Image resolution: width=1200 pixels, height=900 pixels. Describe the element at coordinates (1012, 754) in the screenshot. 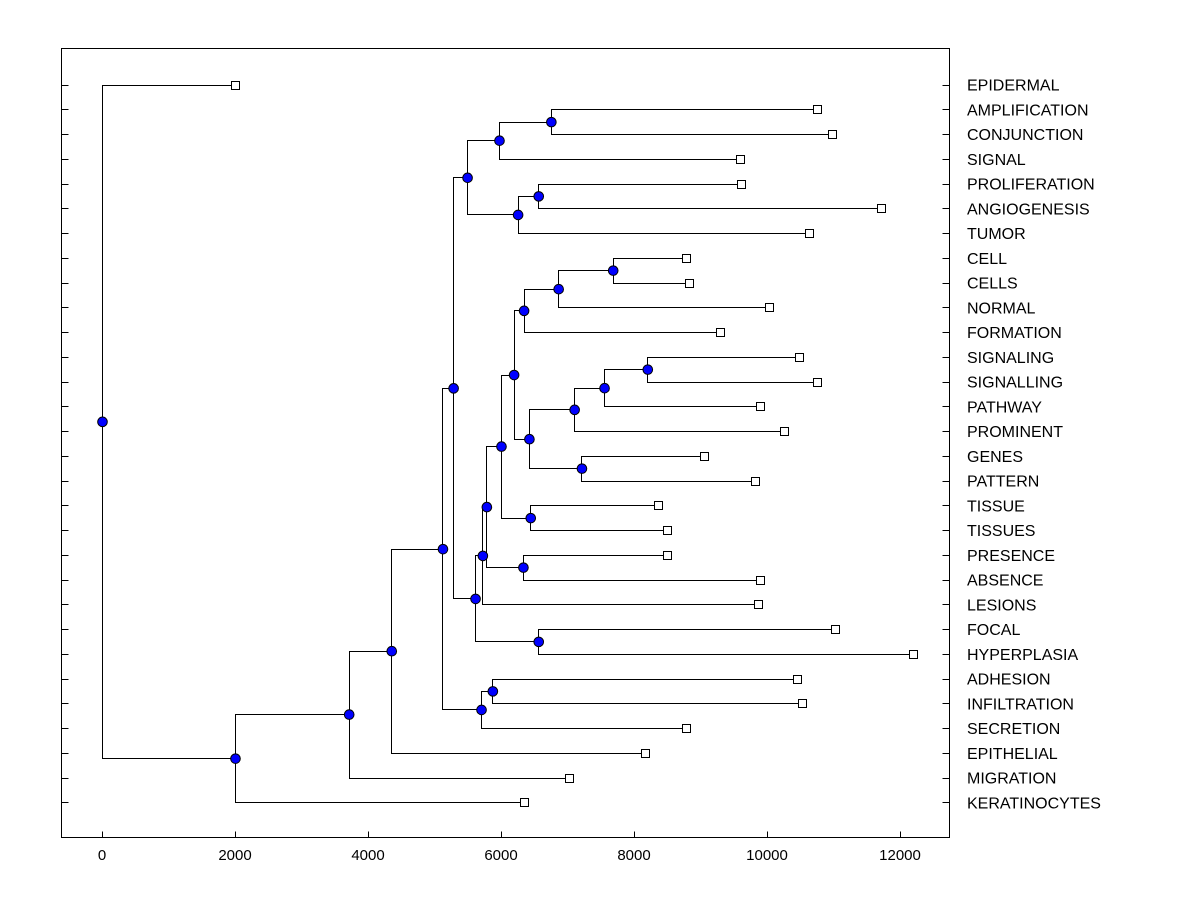

I see `leaf-label: EPITHELIAL` at that location.